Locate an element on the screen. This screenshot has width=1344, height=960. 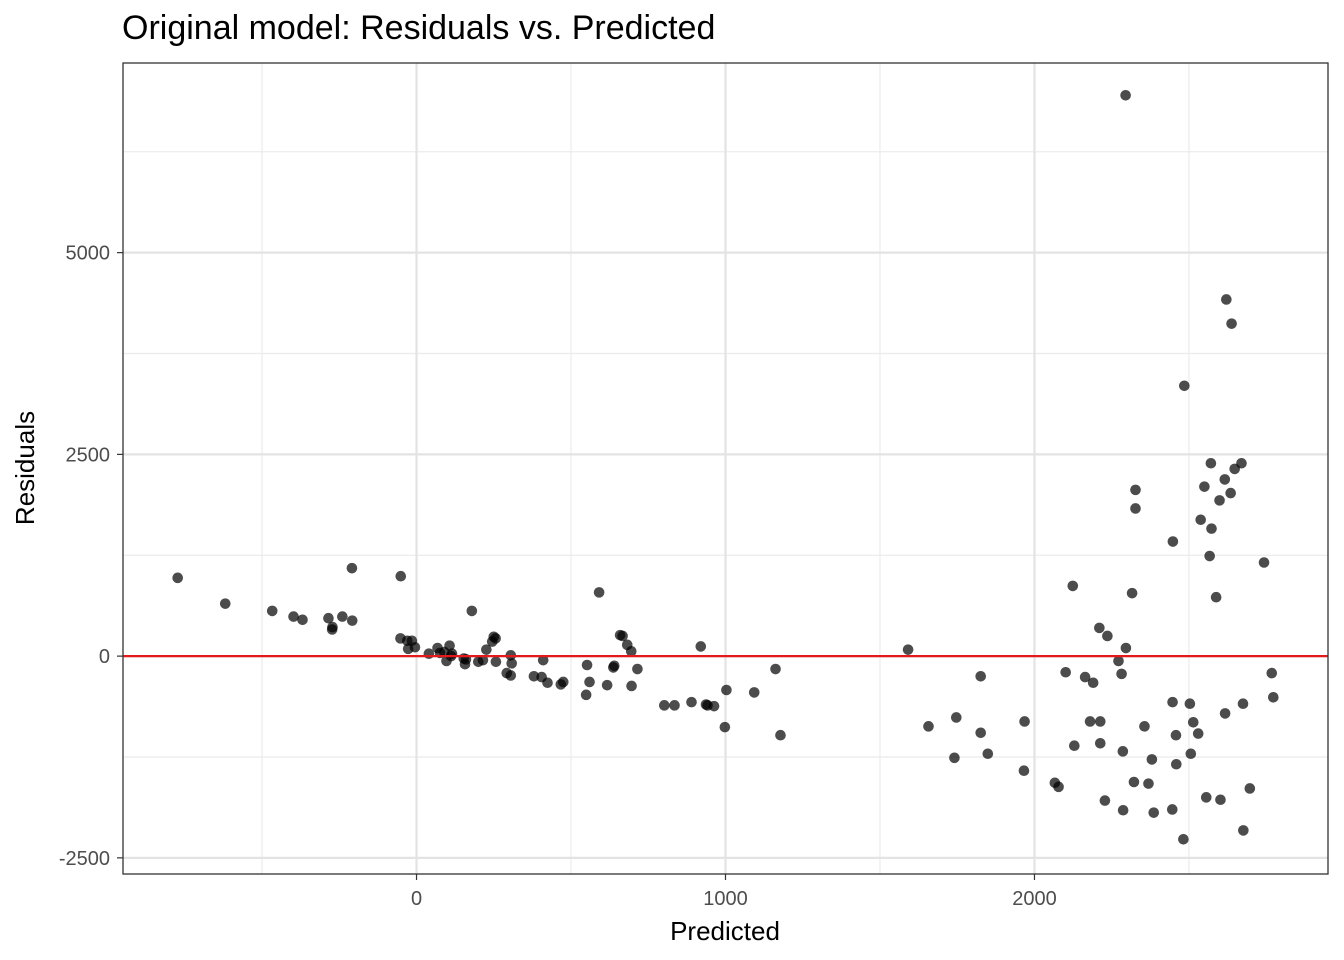
y-tick-label: -2500 is located at coordinates (84, 859).